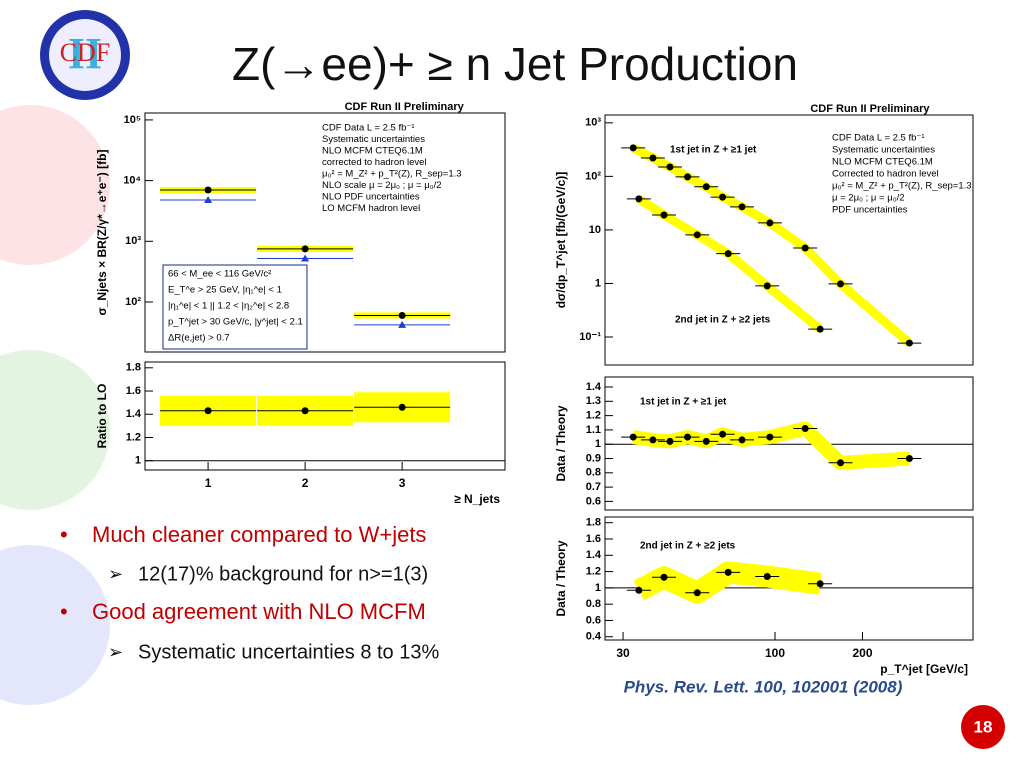 This screenshot has width=1024, height=773. I want to click on x-tick-label: 200, so click(862, 653).